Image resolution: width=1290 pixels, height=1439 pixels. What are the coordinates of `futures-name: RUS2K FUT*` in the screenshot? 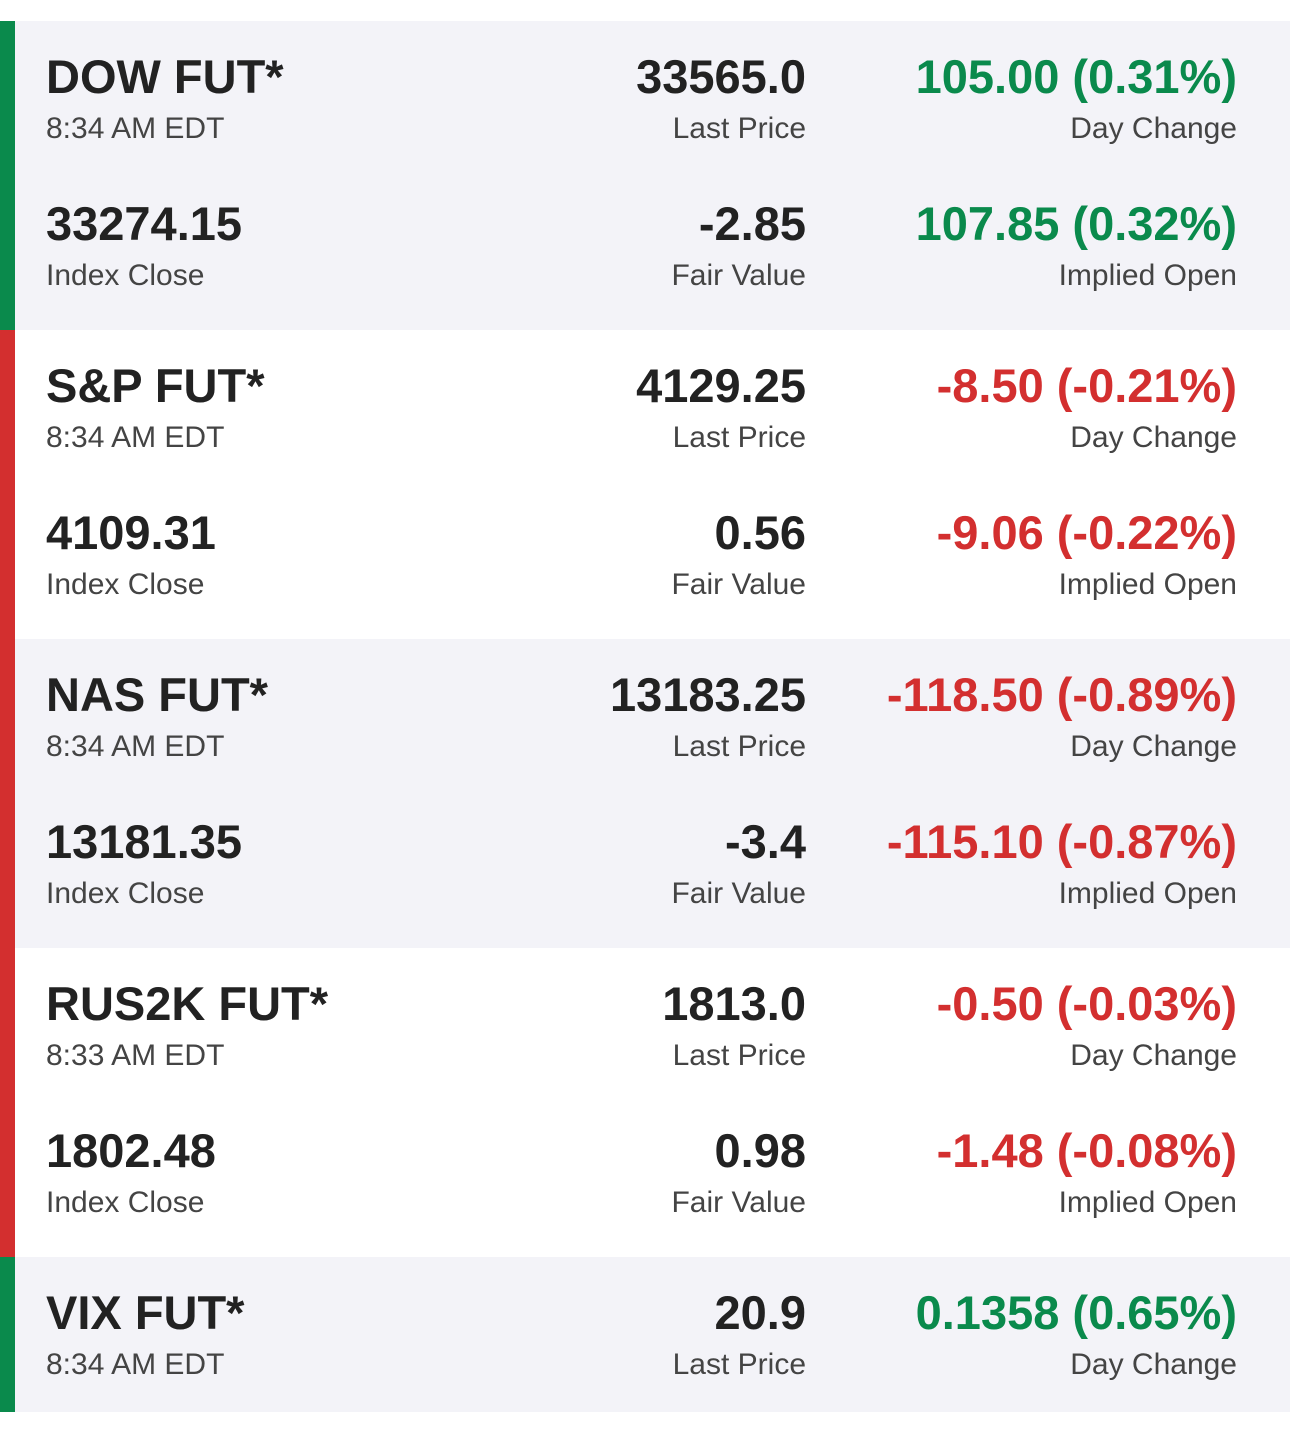 It's located at (187, 1003).